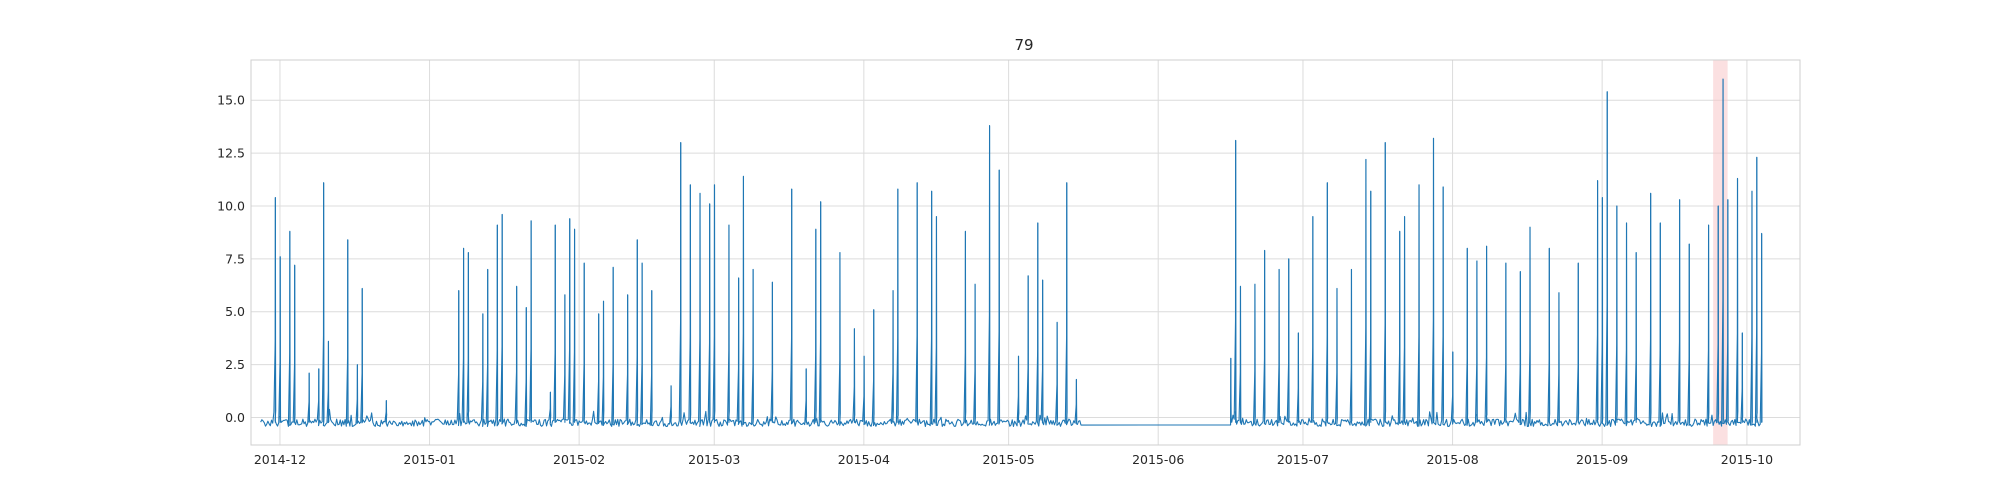  Describe the element at coordinates (231, 100) in the screenshot. I see `y-tick-label: 15.0` at that location.